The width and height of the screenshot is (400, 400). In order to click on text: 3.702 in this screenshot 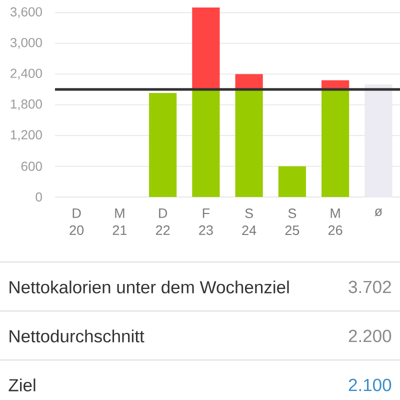, I will do `click(369, 287)`.